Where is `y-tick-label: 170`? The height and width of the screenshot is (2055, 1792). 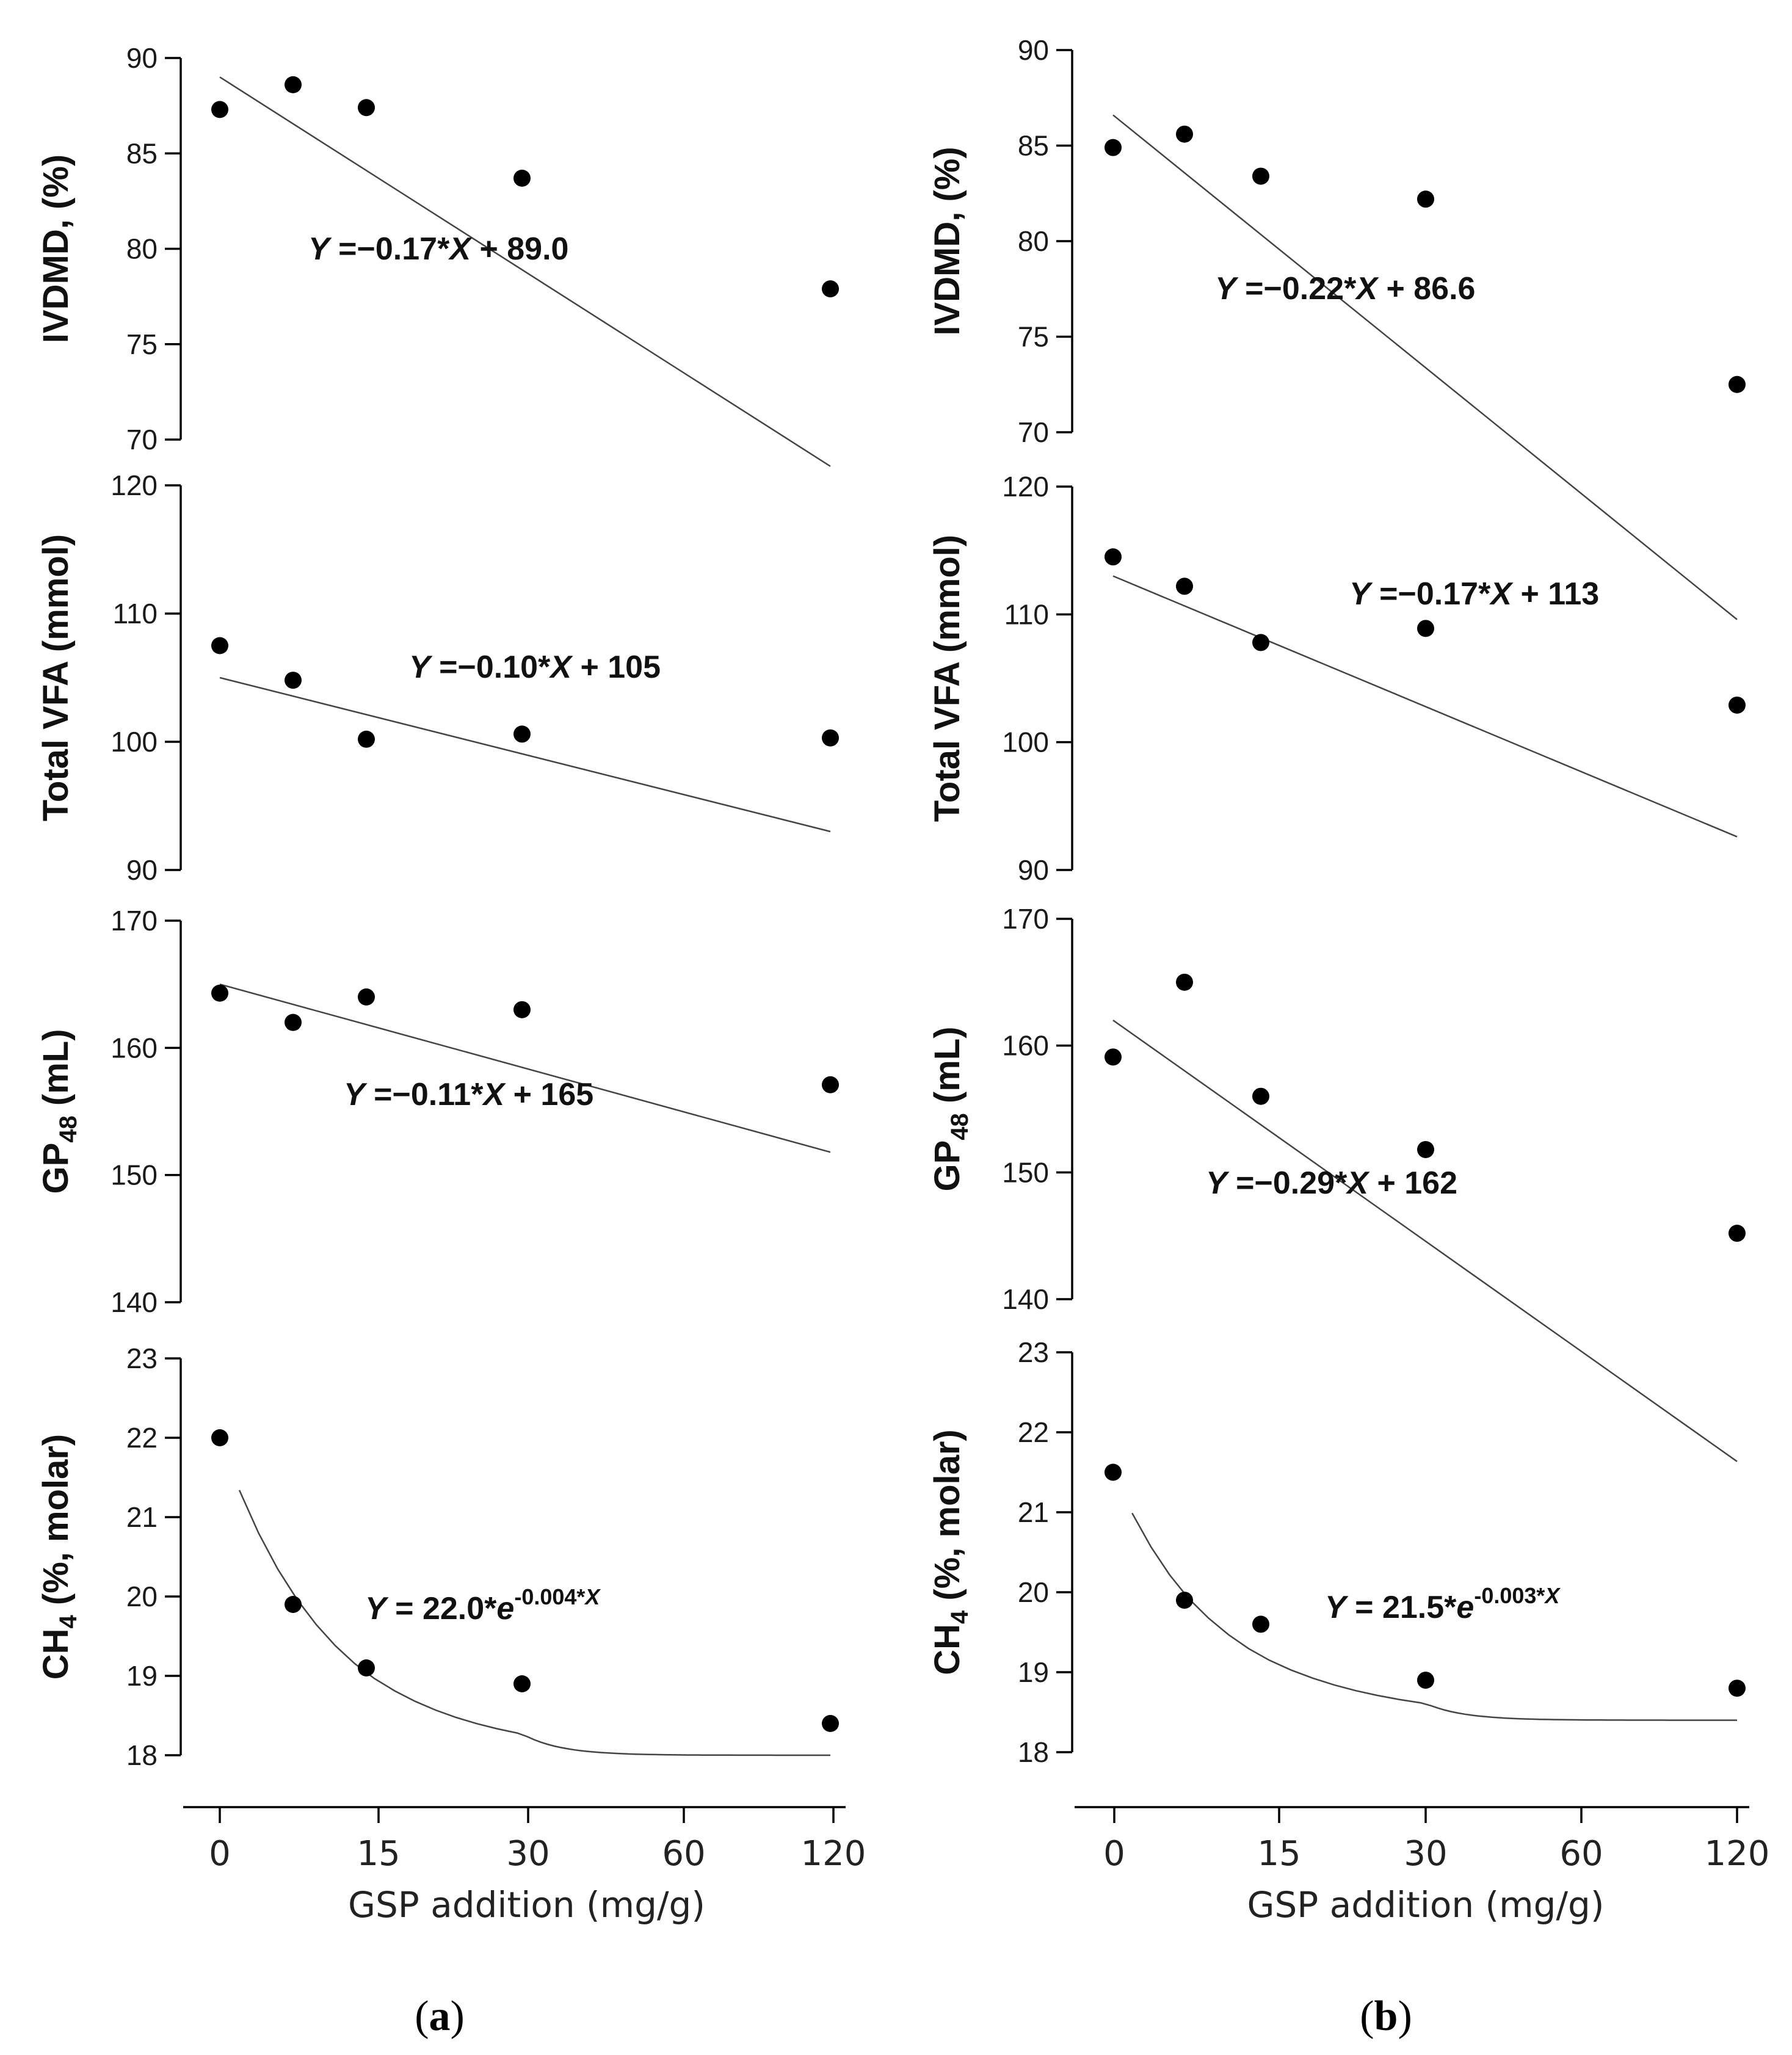
y-tick-label: 170 is located at coordinates (134, 921).